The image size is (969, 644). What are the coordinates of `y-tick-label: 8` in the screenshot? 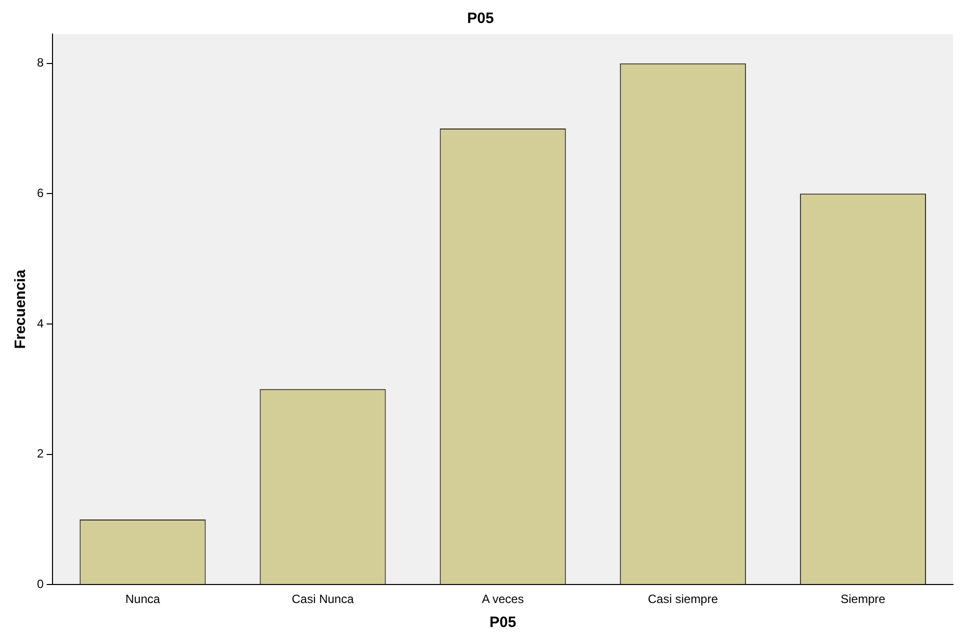 It's located at (40, 63).